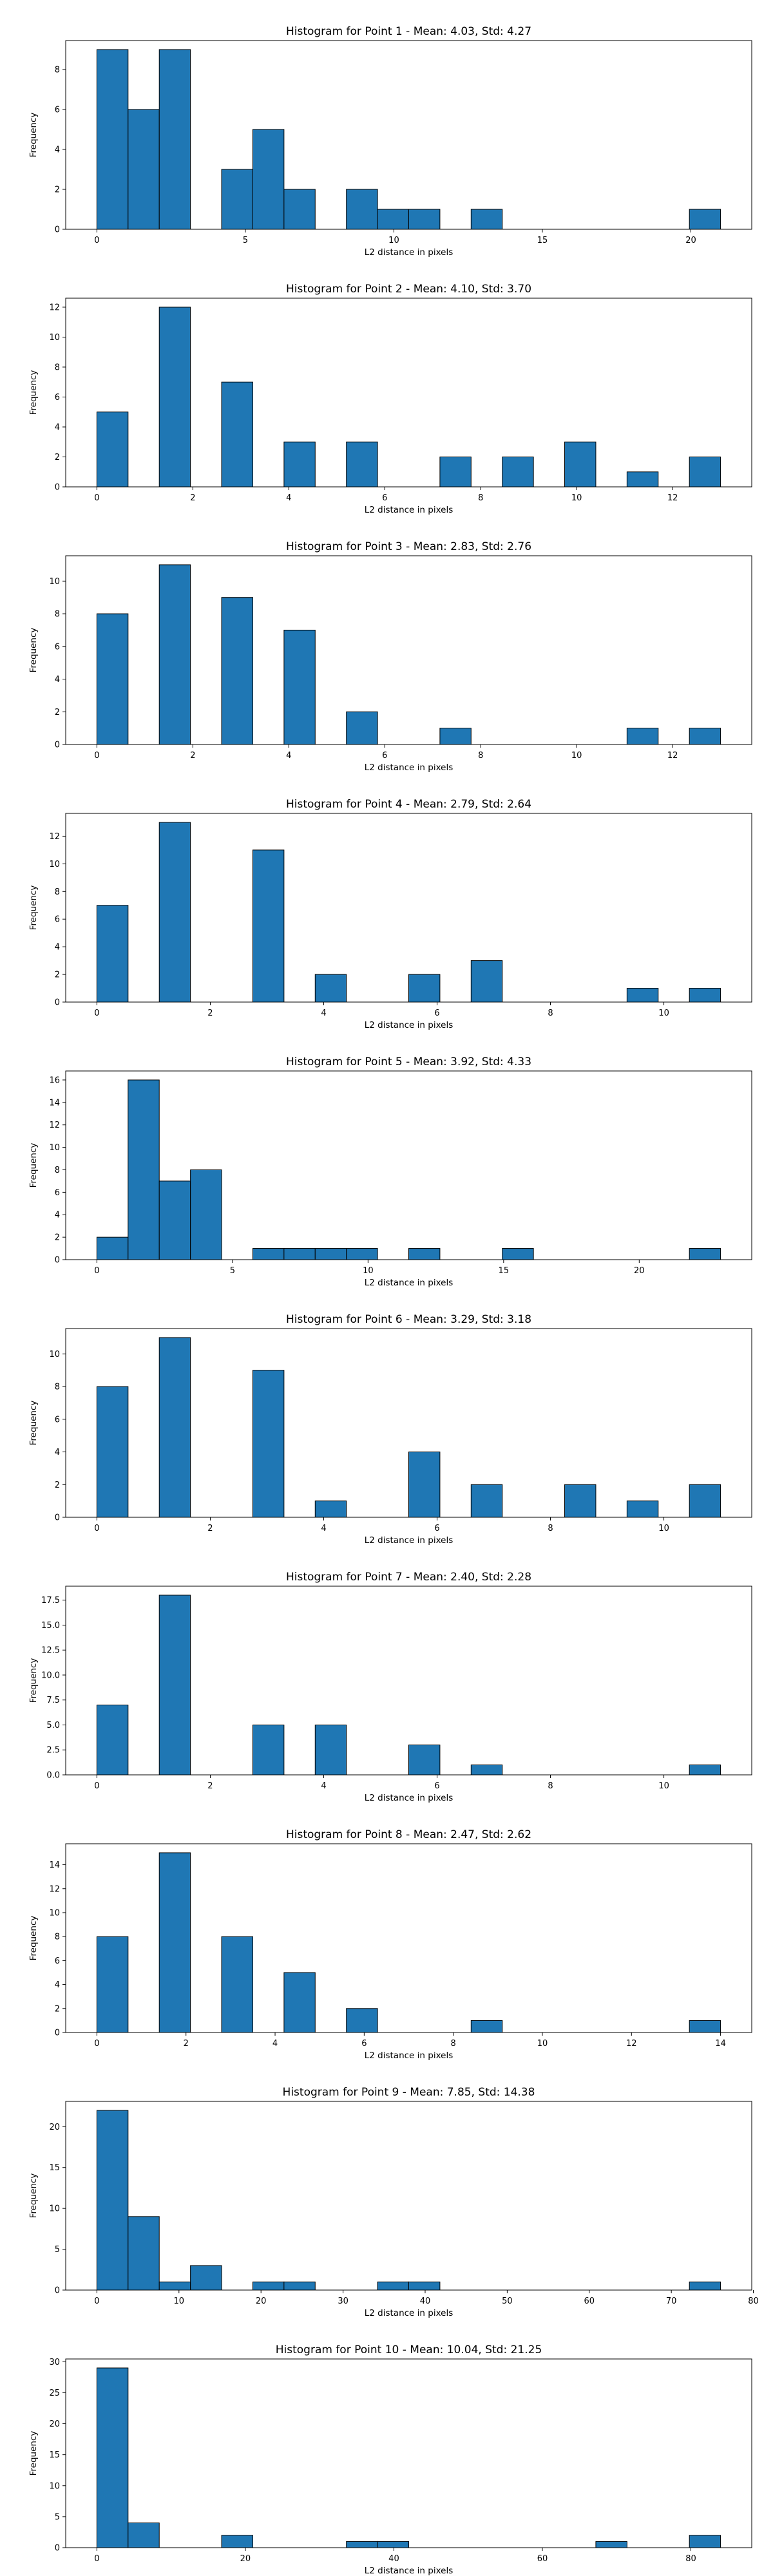  What do you see at coordinates (54, 2425) in the screenshot?
I see `y-tick-label: 20` at bounding box center [54, 2425].